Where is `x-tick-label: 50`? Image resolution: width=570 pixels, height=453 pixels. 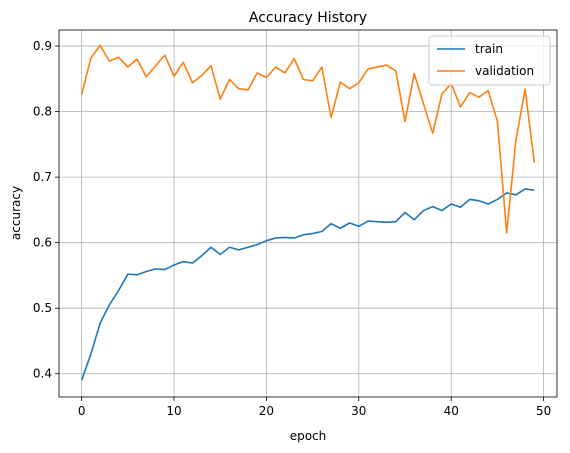 x-tick-label: 50 is located at coordinates (543, 411).